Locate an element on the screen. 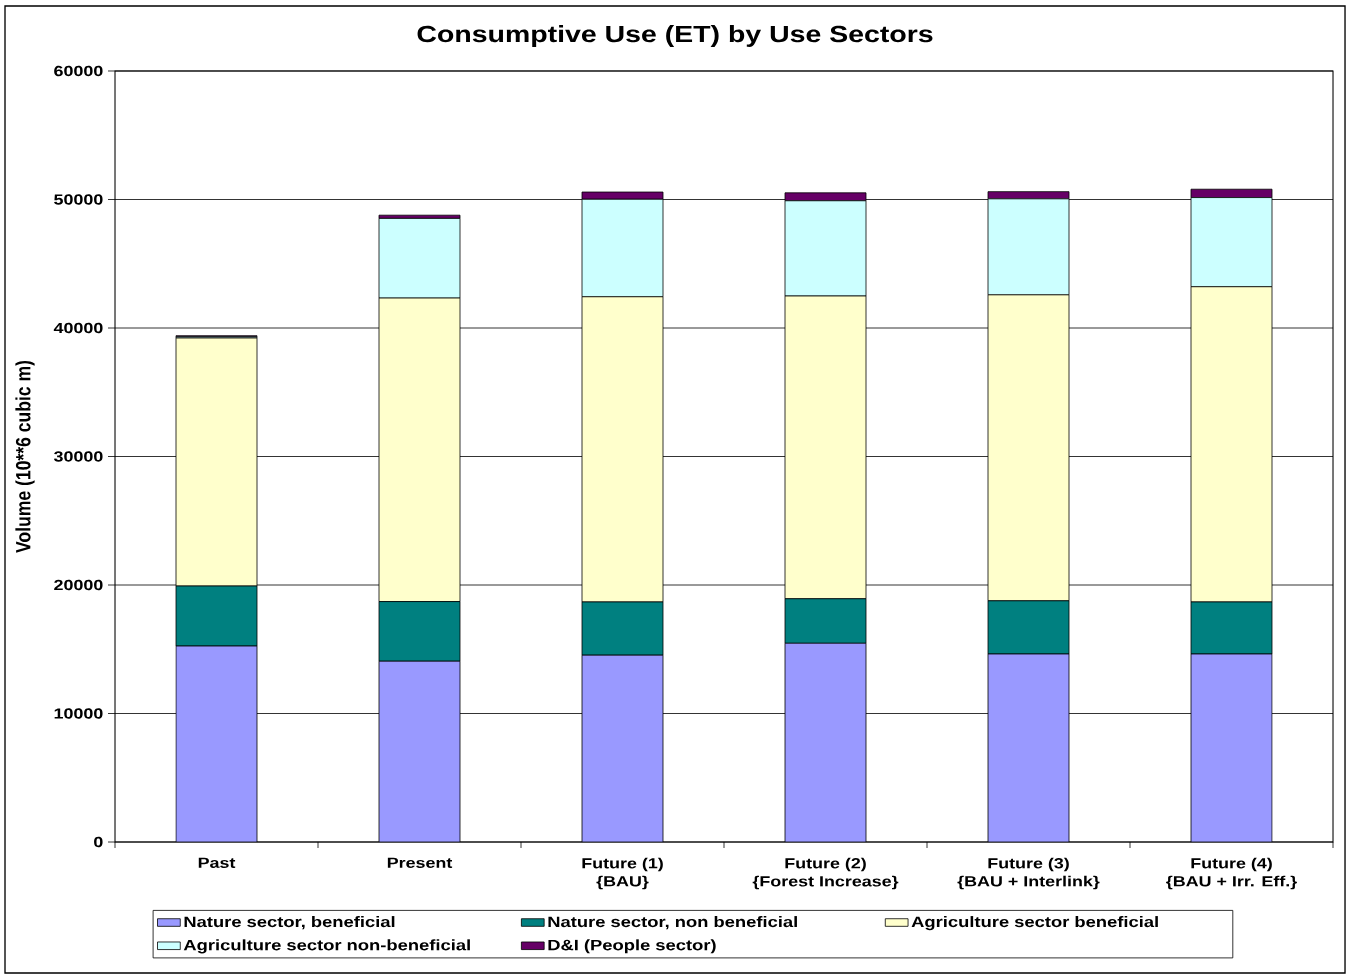 This screenshot has width=1351, height=975. y-axis-title: Volume (10**6 cubic m) is located at coordinates (25, 456).